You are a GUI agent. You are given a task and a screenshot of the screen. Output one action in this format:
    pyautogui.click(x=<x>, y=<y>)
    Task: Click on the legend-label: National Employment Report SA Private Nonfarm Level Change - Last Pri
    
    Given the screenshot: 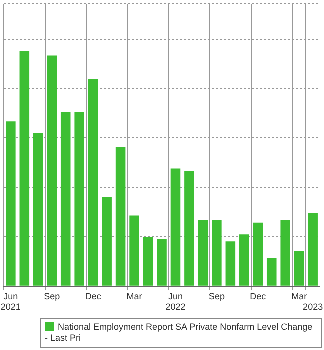 What is the action you would take?
    pyautogui.click(x=179, y=332)
    